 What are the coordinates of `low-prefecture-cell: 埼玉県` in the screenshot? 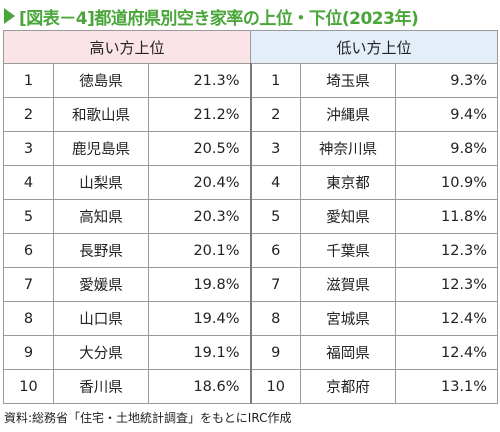 It's located at (348, 80).